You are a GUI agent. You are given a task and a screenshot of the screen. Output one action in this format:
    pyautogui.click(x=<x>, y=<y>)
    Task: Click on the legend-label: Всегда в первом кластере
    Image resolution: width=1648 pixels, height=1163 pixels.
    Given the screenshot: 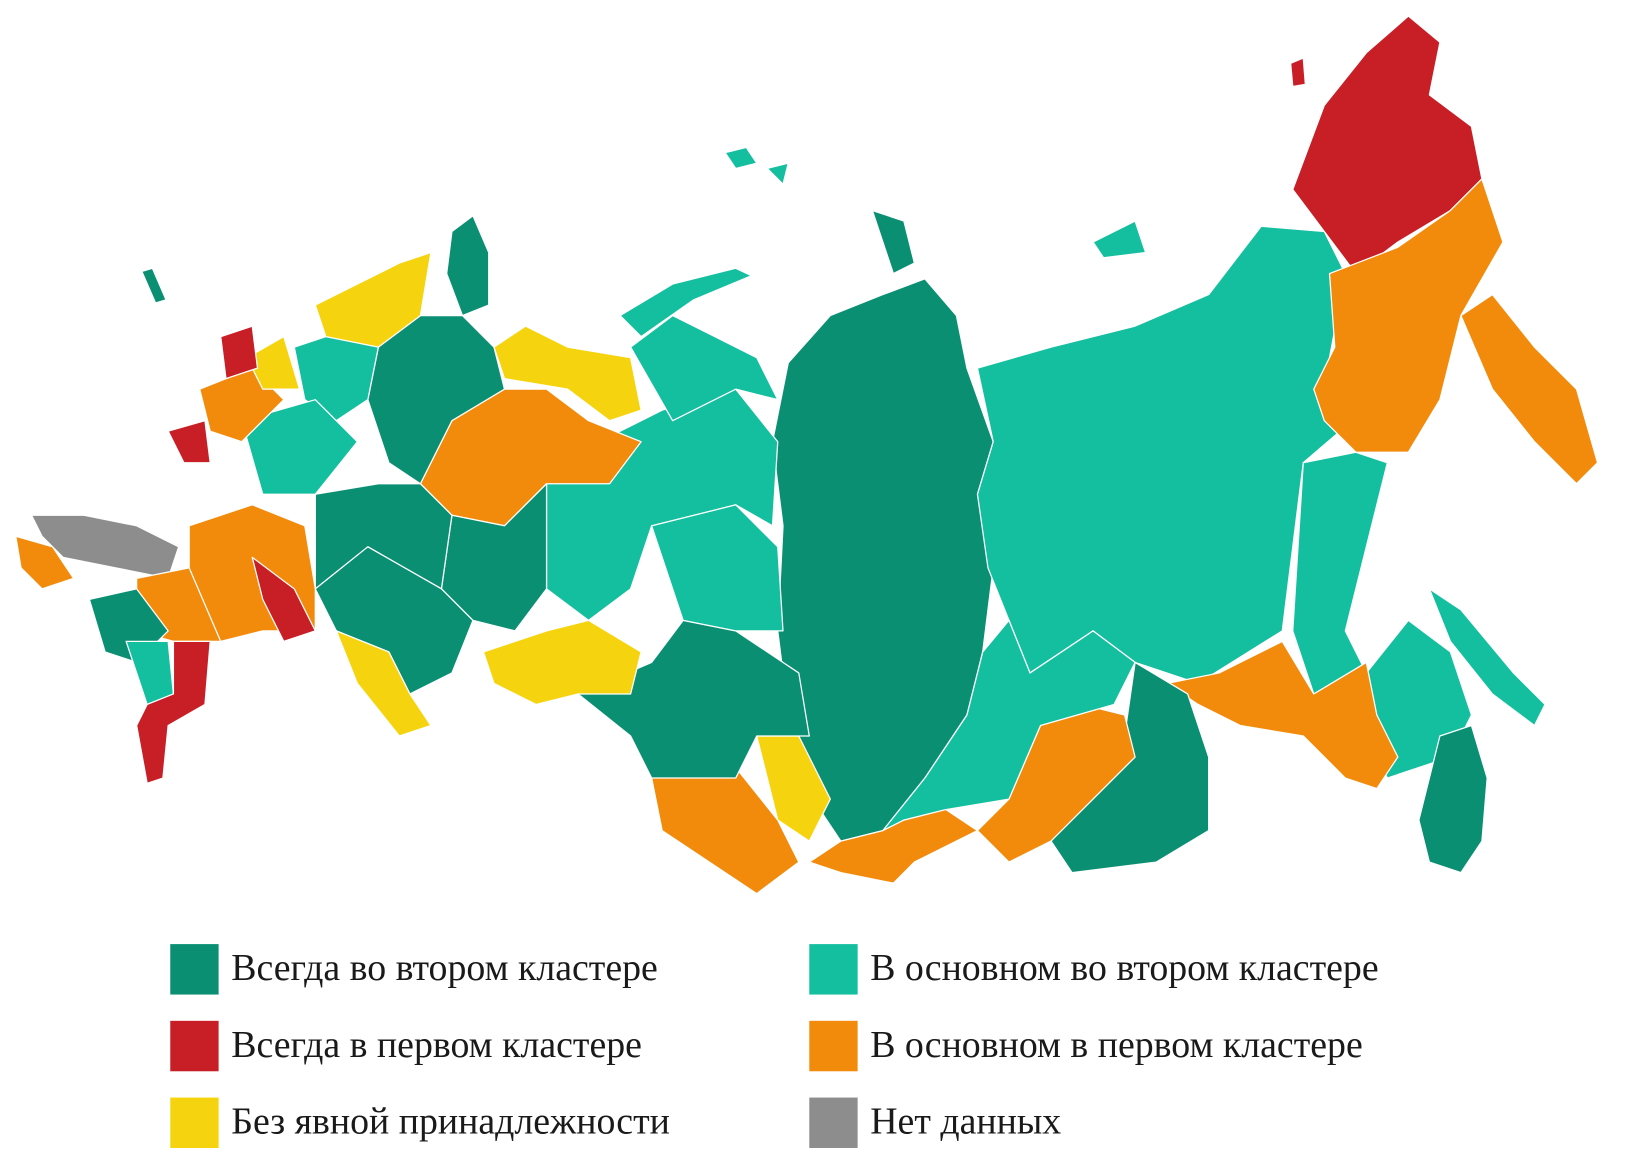 What is the action you would take?
    pyautogui.click(x=436, y=1045)
    